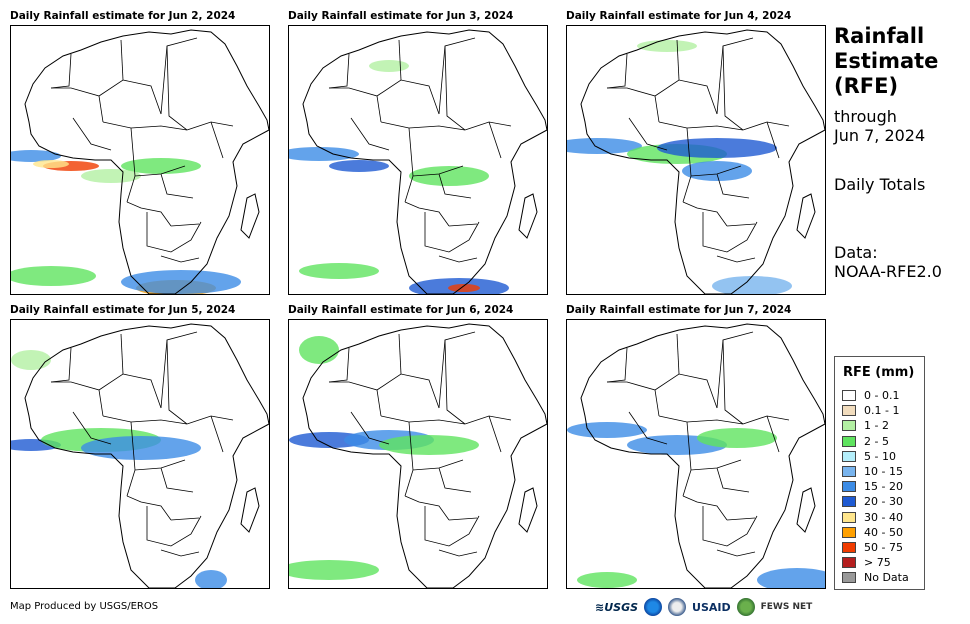  I want to click on legend-item: 50 - 75, so click(872, 547).